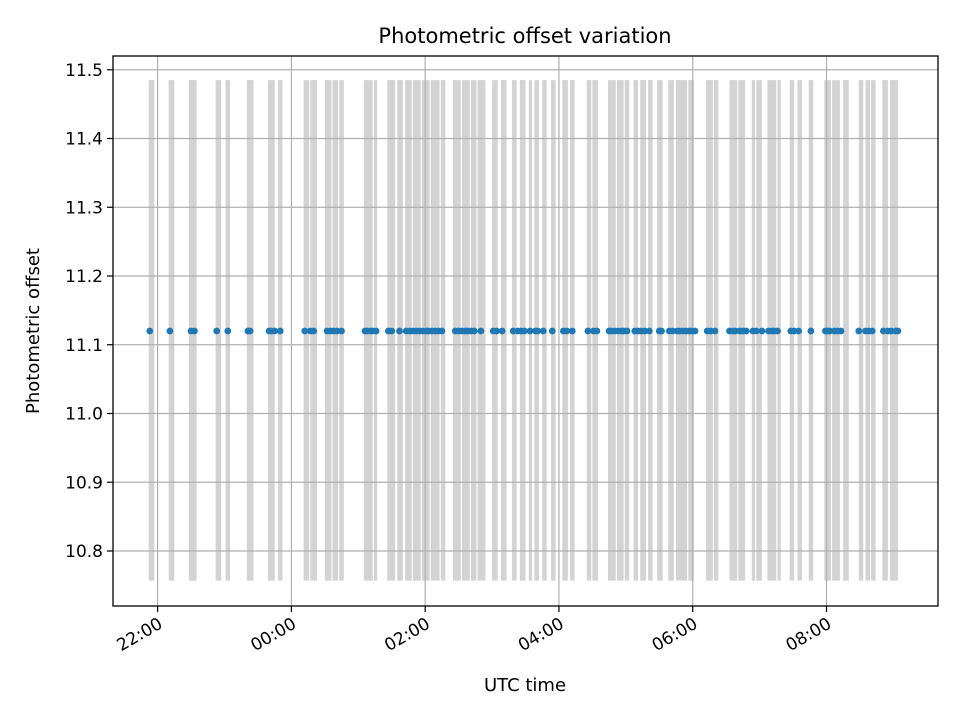  What do you see at coordinates (84, 552) in the screenshot?
I see `y-tick-label: 10.8` at bounding box center [84, 552].